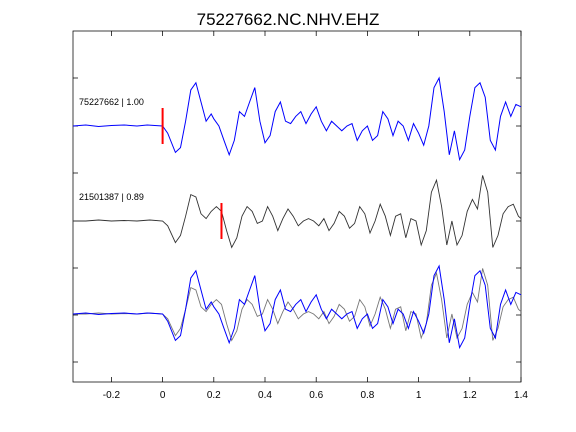 This screenshot has height=432, width=576. I want to click on trace-2-line, so click(297, 212).